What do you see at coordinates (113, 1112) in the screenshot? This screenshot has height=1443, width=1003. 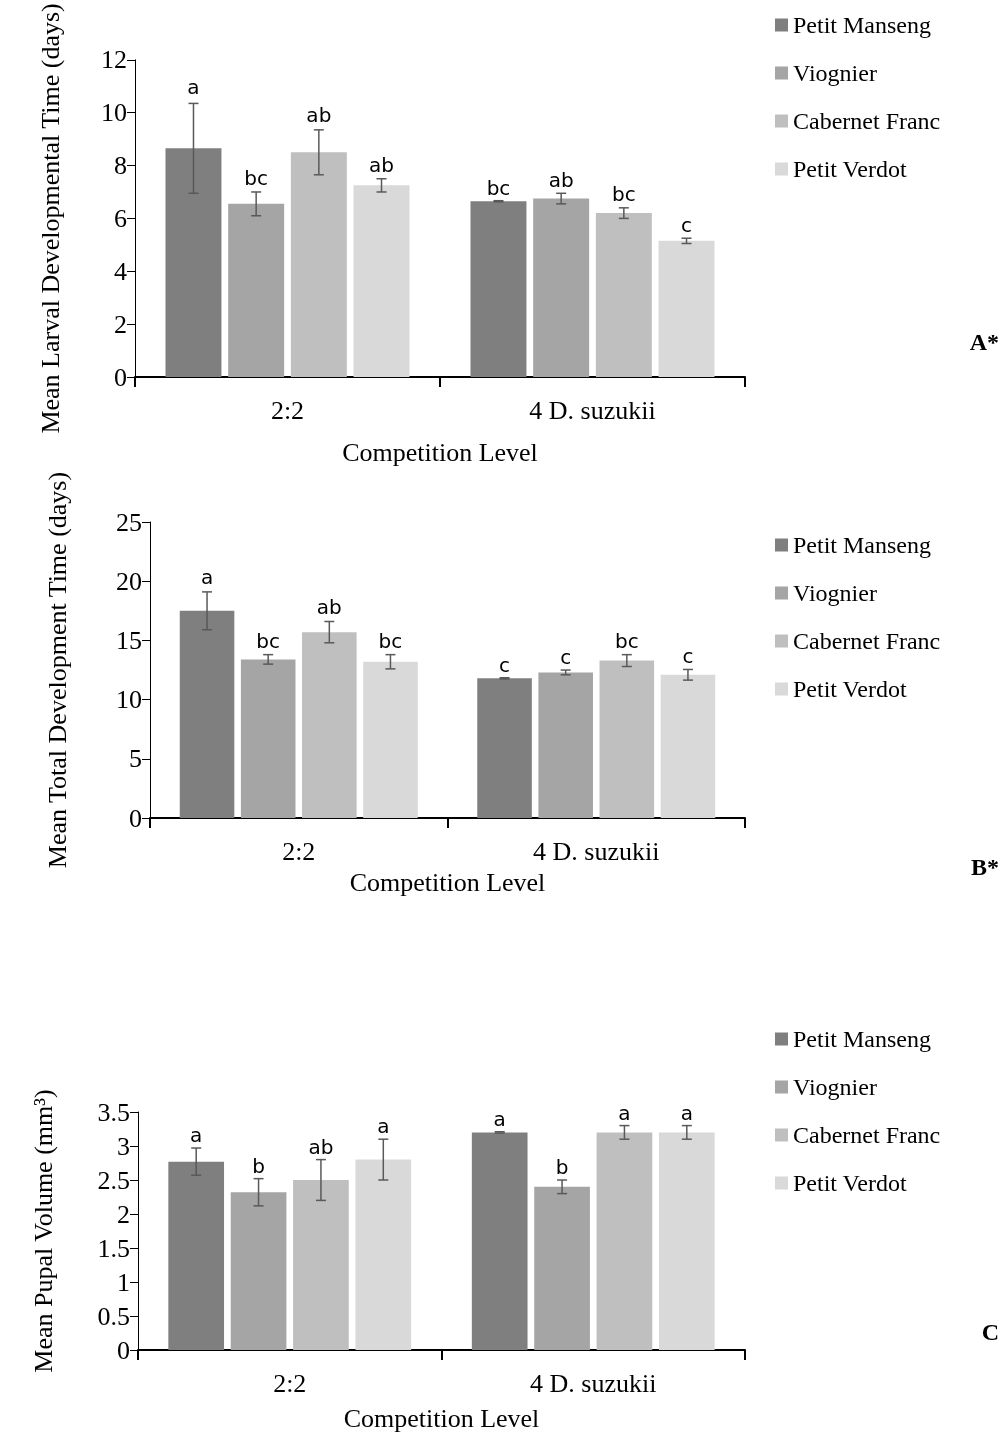 I see `y-tick-label: 3.5` at bounding box center [113, 1112].